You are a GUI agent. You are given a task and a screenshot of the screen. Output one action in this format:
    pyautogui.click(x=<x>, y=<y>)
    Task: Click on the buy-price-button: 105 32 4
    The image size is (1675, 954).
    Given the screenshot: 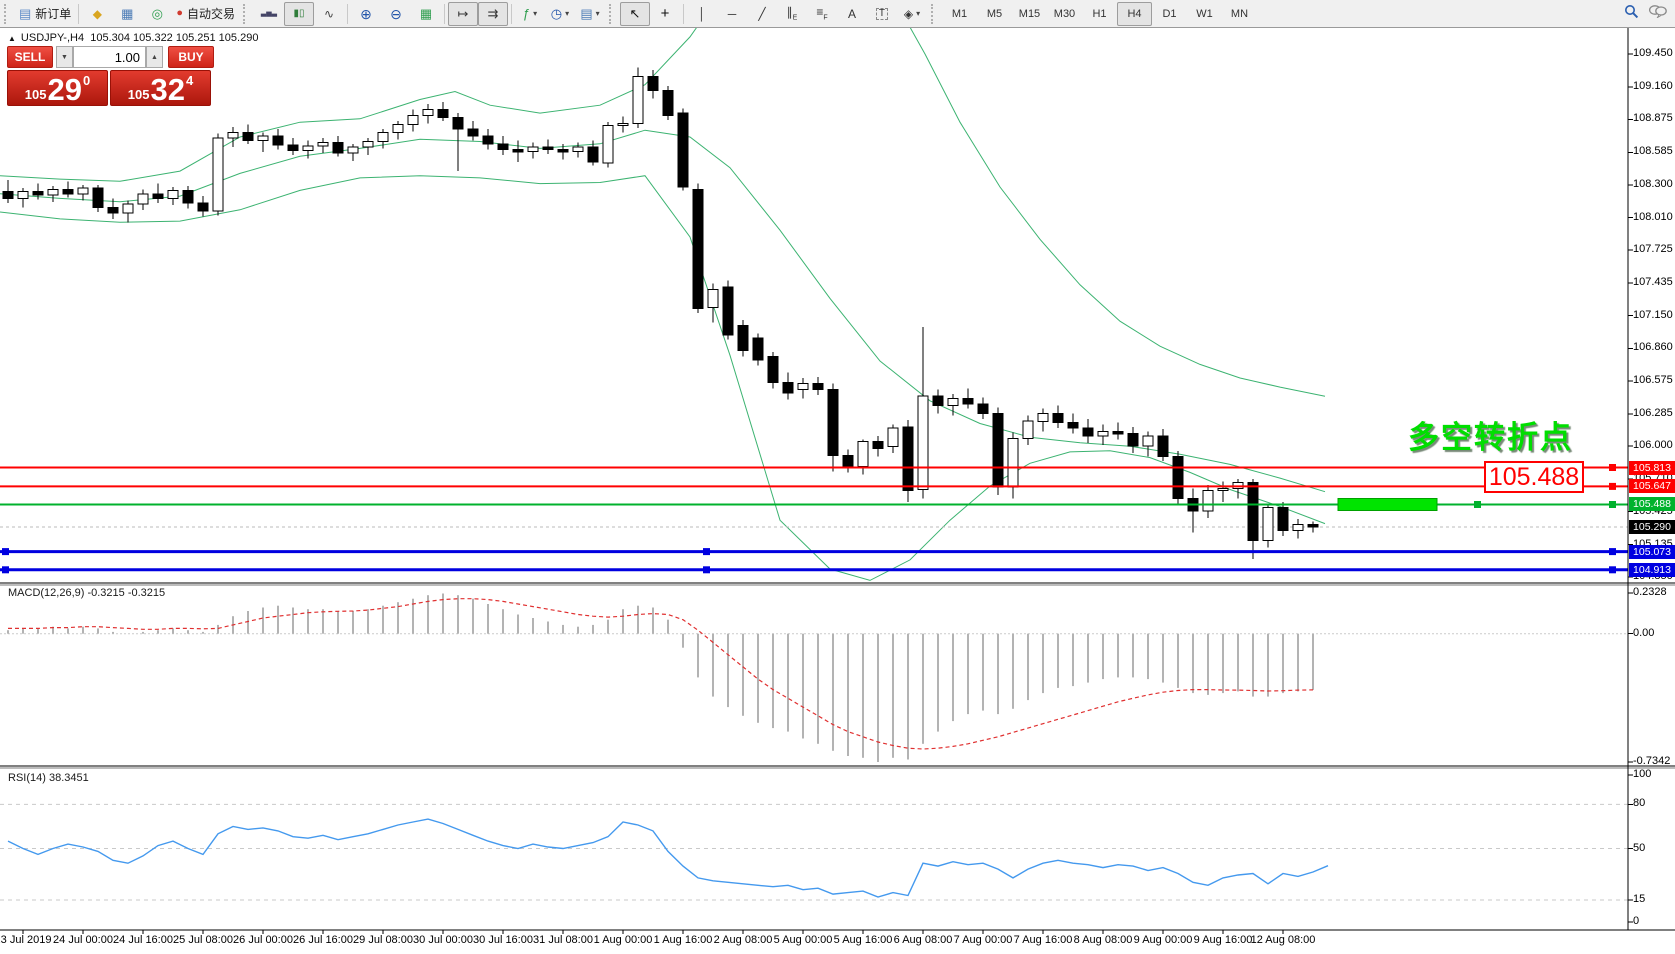 What is the action you would take?
    pyautogui.click(x=160, y=88)
    